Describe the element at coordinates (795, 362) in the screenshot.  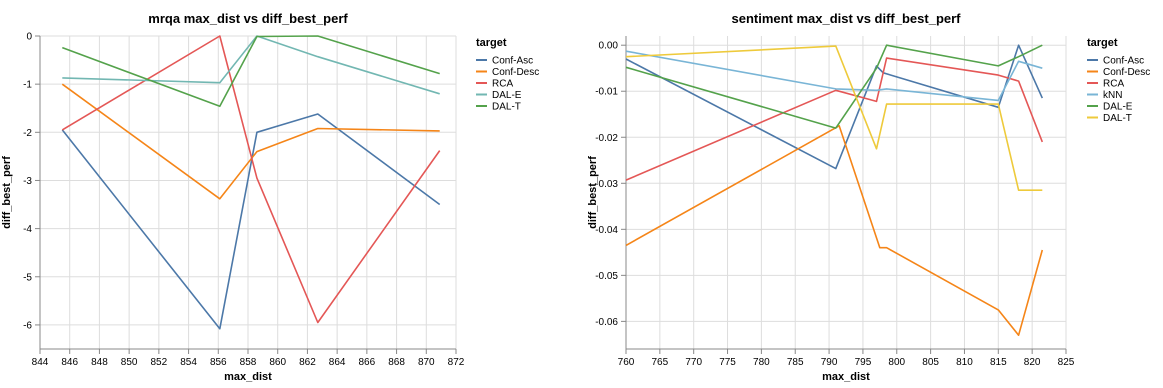
I see `x-tick-label: 785` at that location.